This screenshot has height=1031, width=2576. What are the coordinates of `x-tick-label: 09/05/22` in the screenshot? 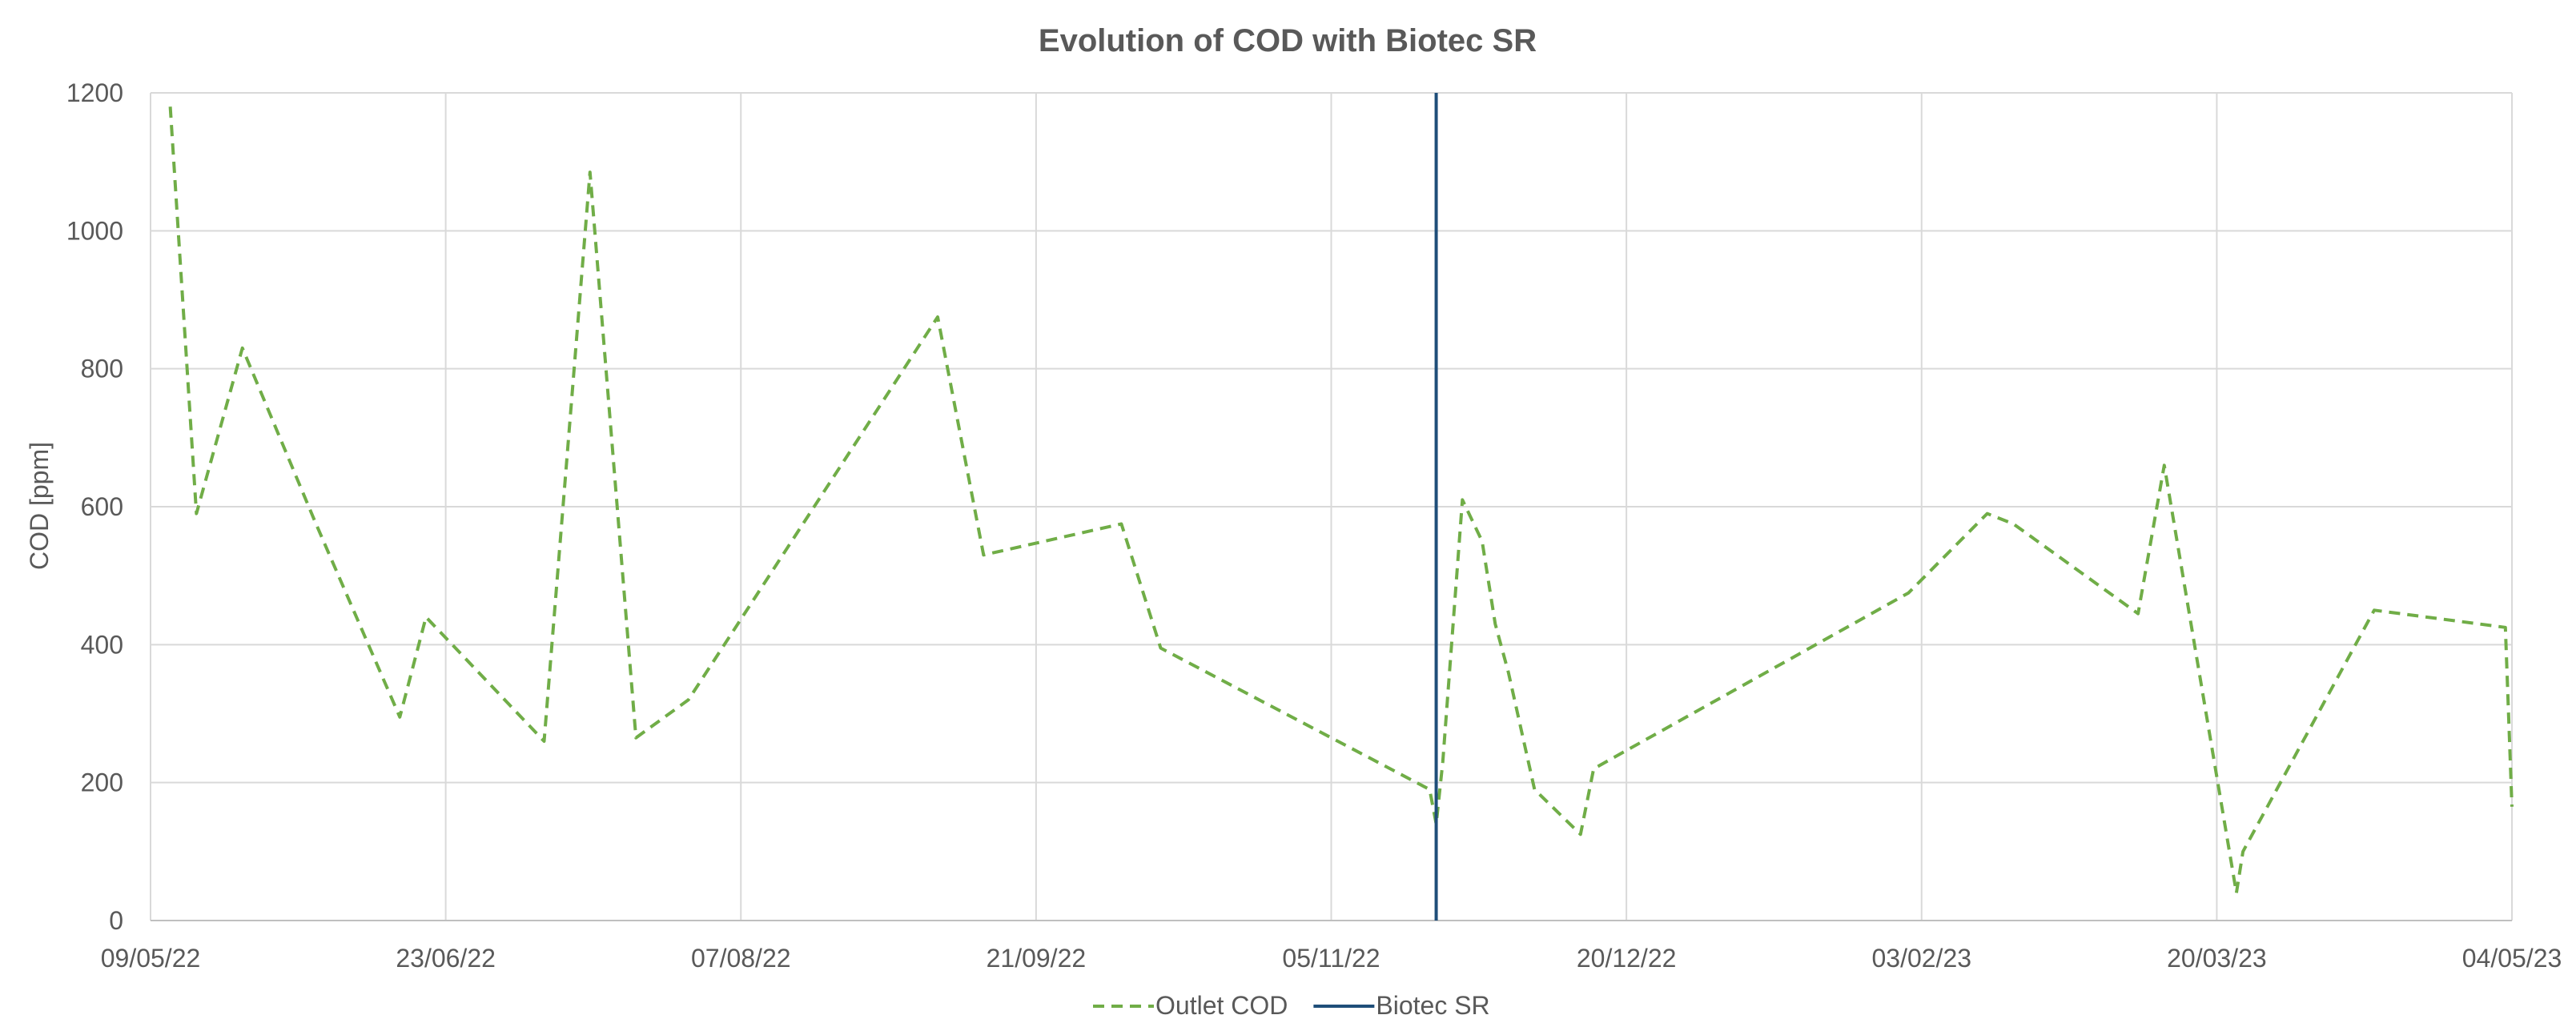 It's located at (151, 958).